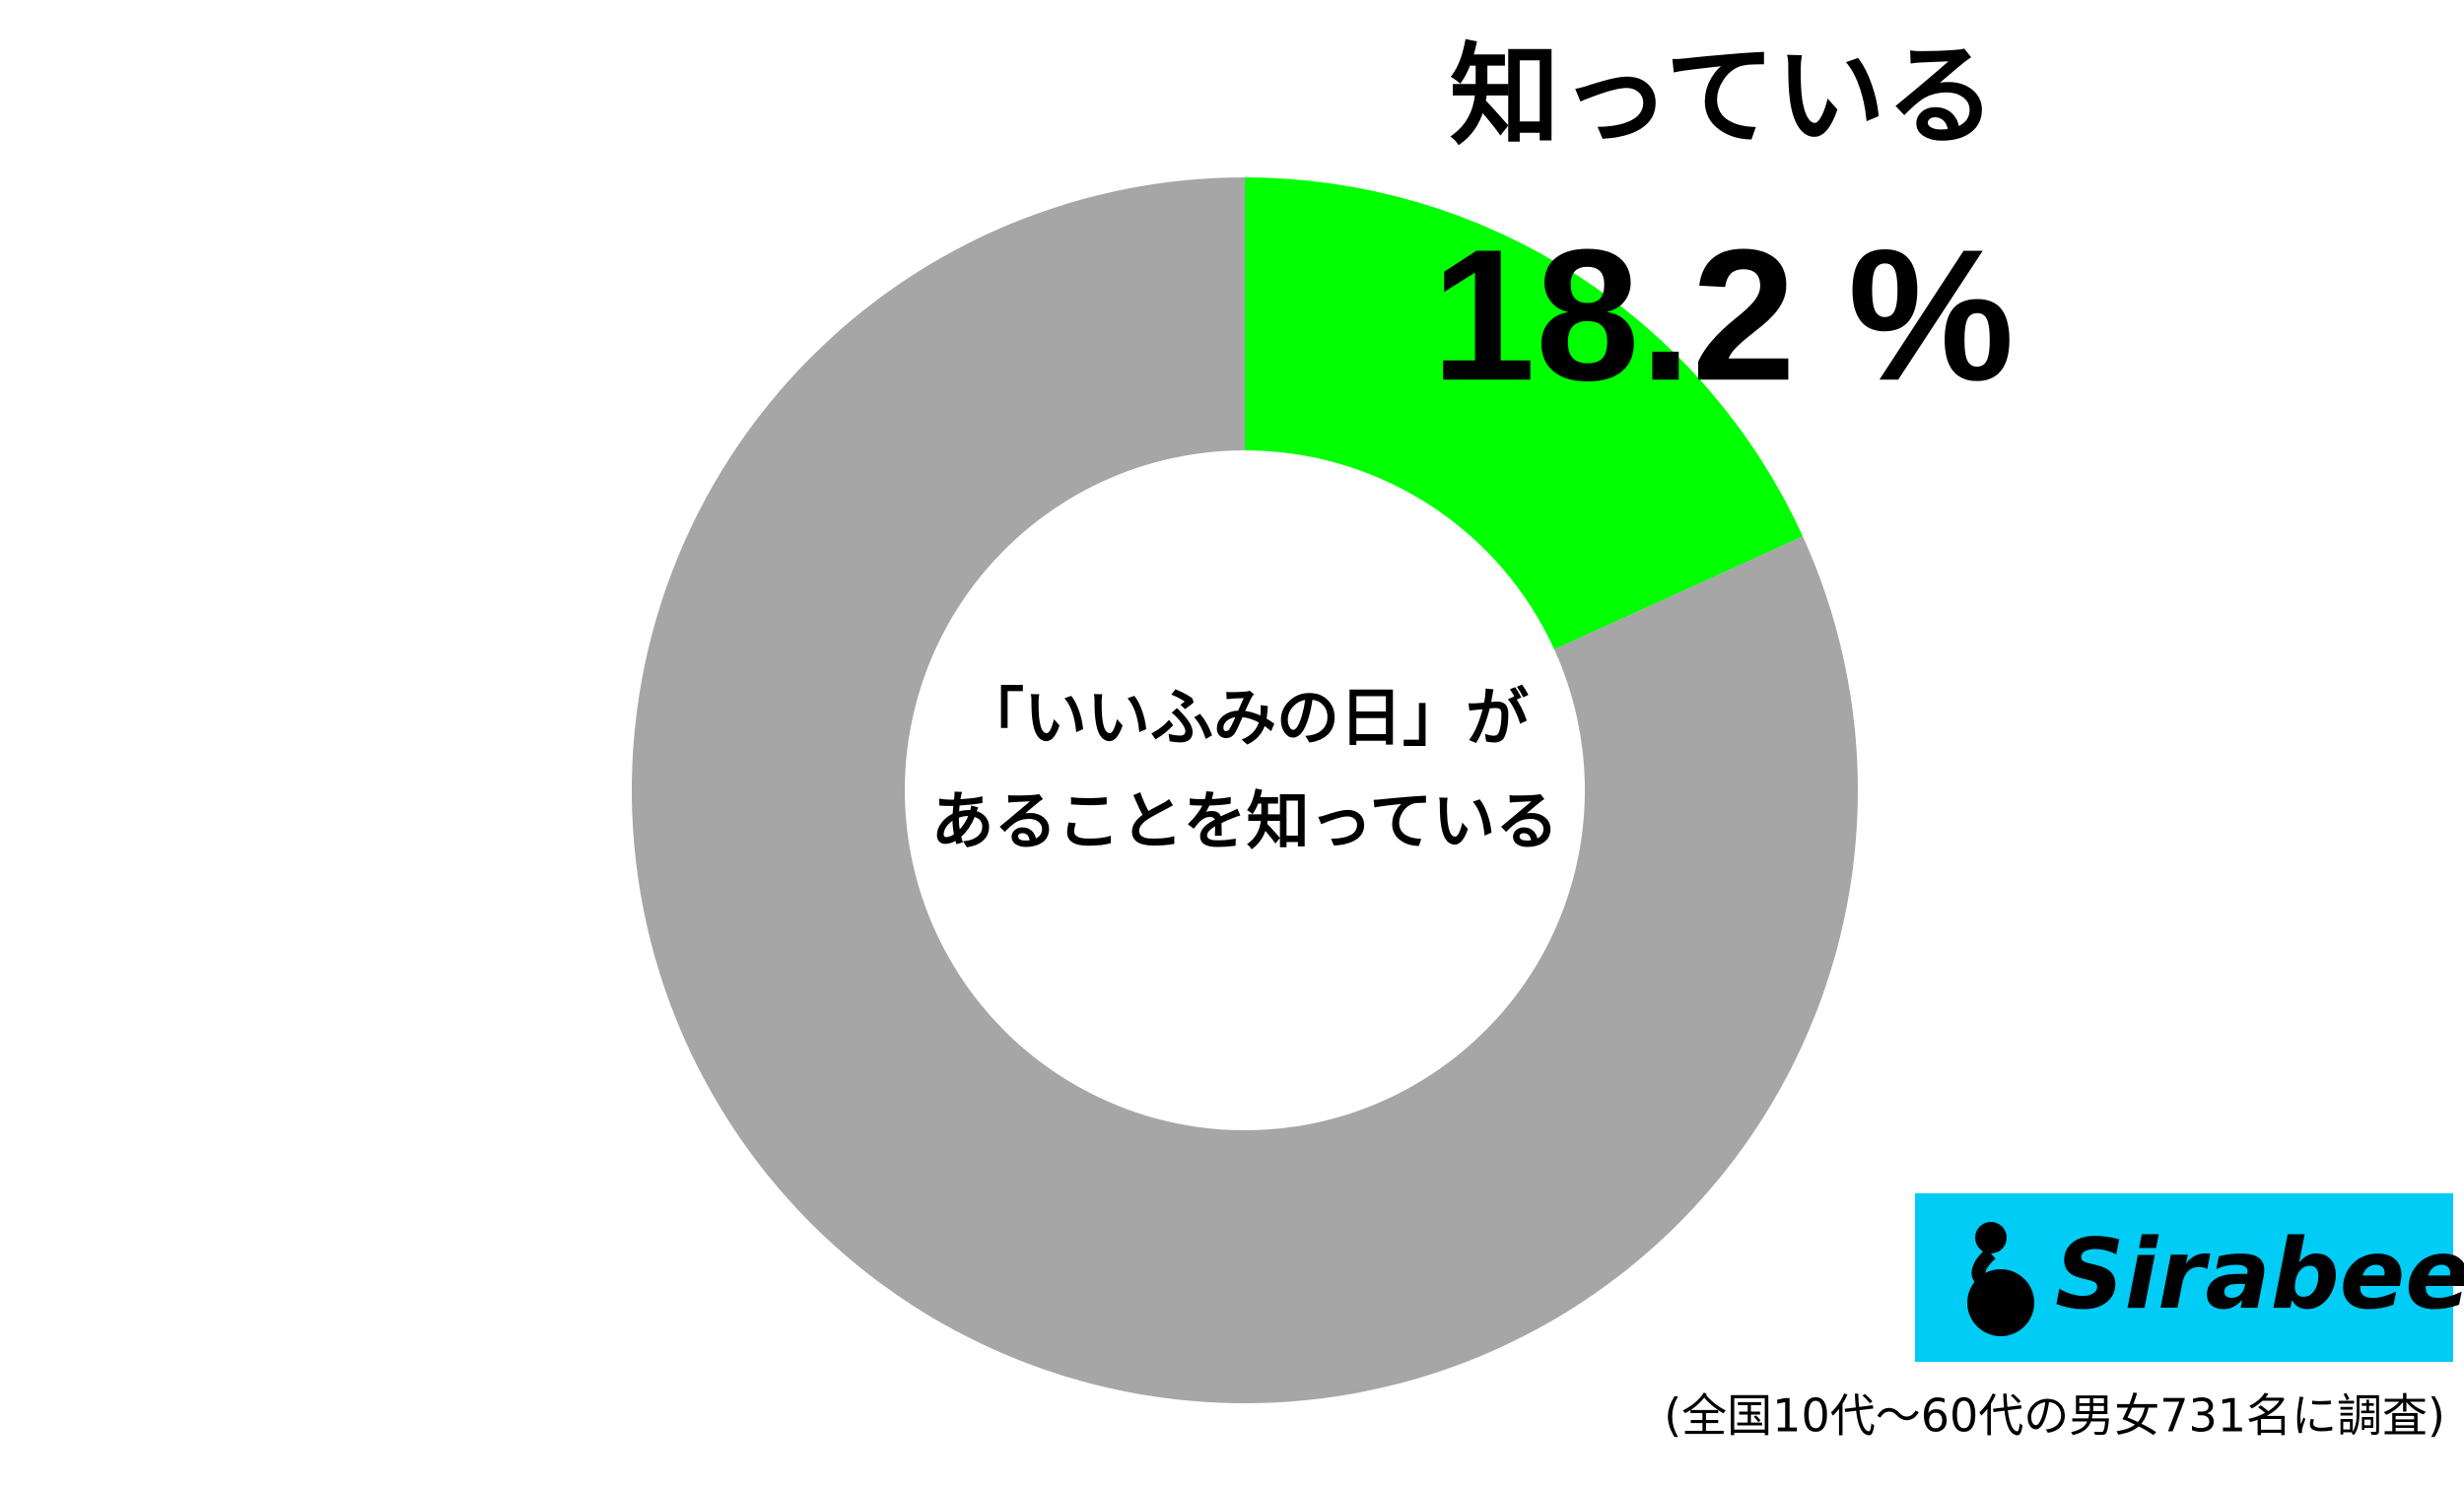 This screenshot has width=2464, height=1486. I want to click on slice-category-label: 知っている, so click(1723, 97).